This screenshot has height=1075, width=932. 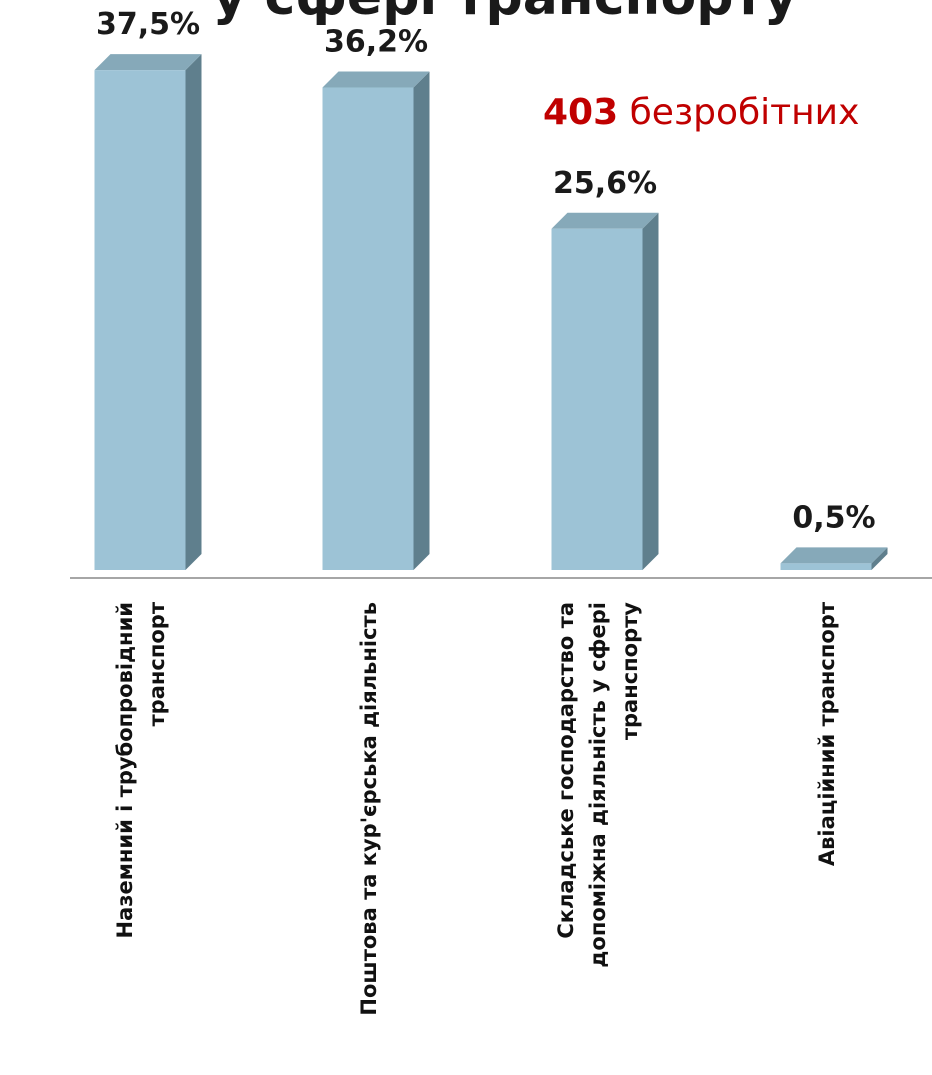 I want to click on category-label-1: Наземний і трубопровідний транспорт, so click(x=141, y=769).